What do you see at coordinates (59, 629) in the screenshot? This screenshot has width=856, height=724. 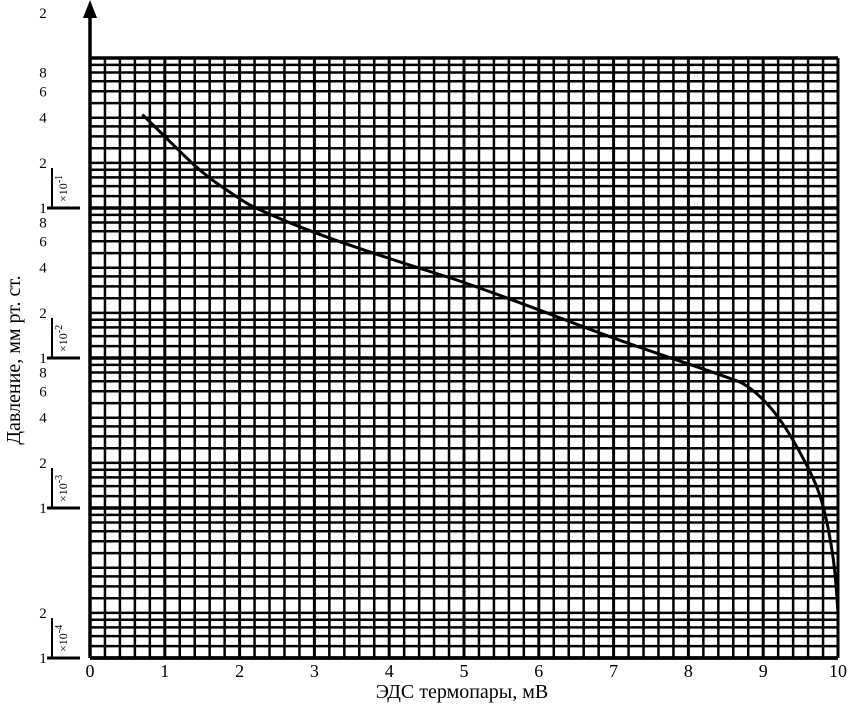 I see `multiplier-exponent: -4` at bounding box center [59, 629].